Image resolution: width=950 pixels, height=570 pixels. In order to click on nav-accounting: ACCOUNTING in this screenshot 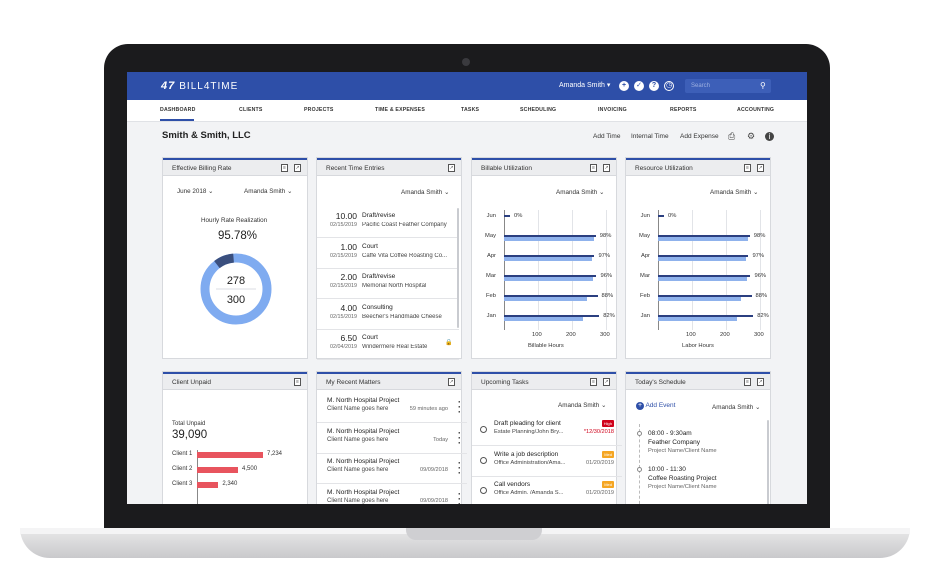, I will do `click(756, 110)`.